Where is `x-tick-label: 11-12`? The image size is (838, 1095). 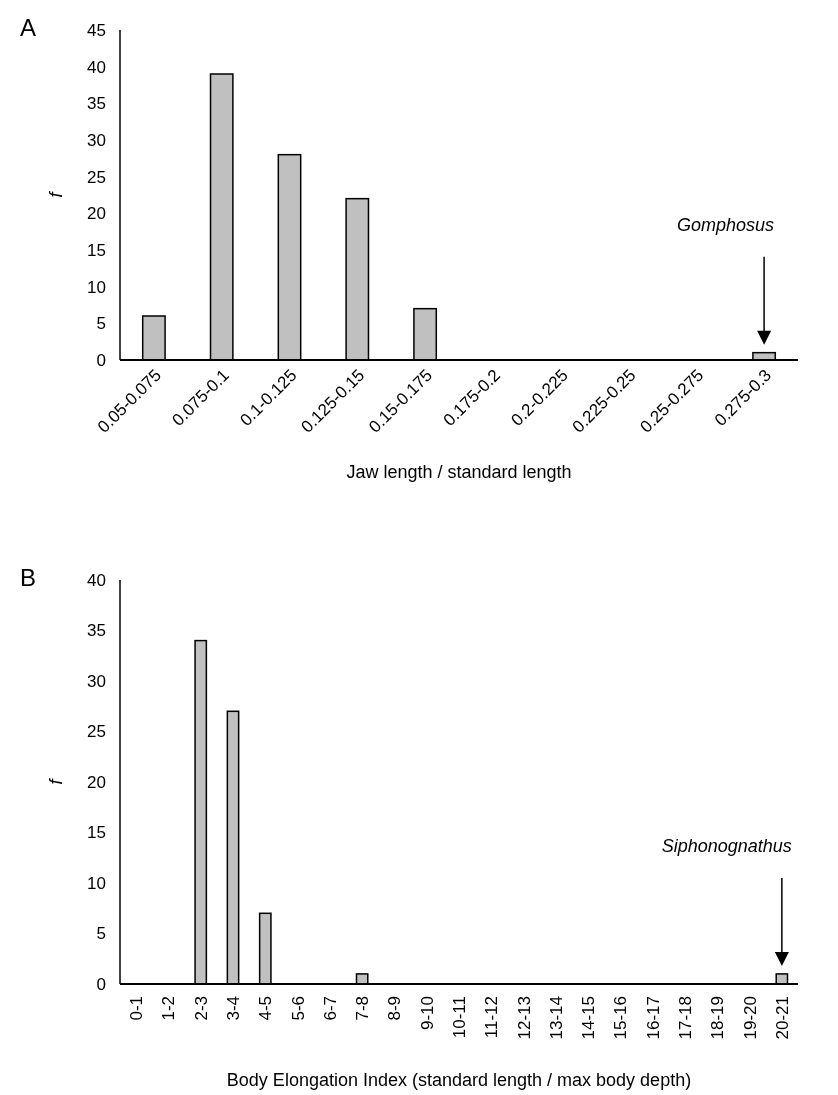
x-tick-label: 11-12 is located at coordinates (492, 1017).